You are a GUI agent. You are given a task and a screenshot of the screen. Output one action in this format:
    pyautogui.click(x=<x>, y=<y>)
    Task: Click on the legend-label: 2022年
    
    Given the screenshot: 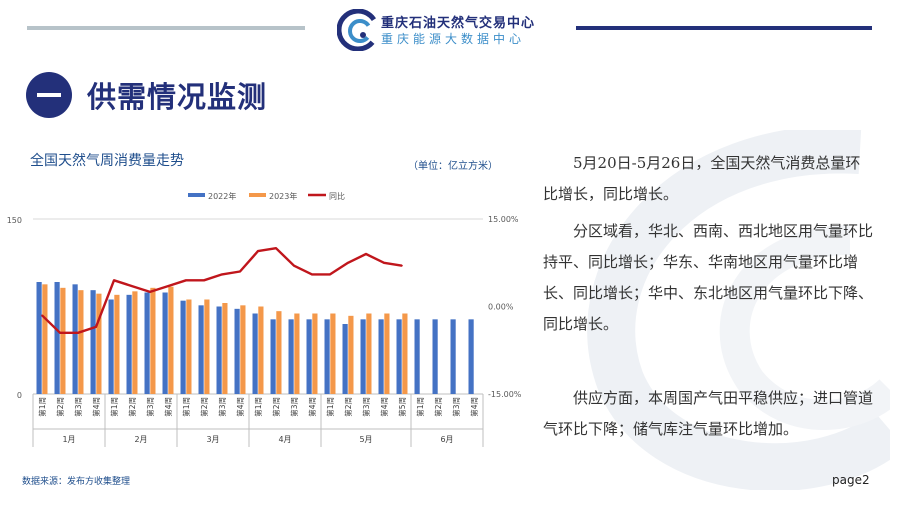 What is the action you would take?
    pyautogui.click(x=222, y=196)
    